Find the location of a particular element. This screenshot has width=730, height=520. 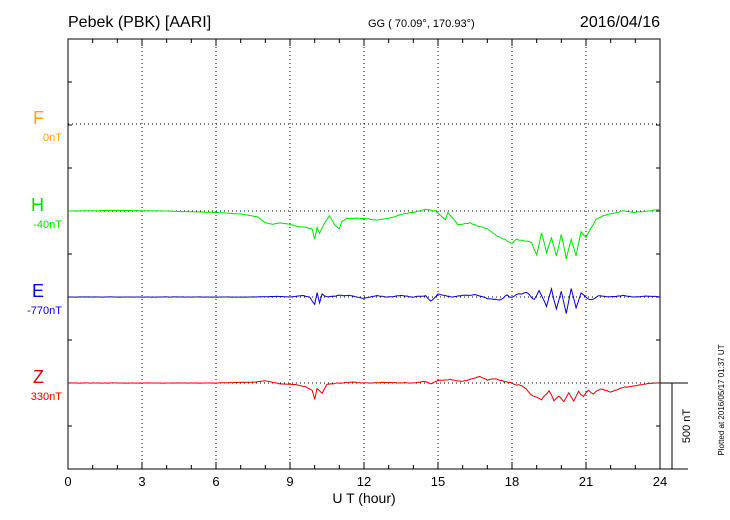

baseline-label-F: 0nT is located at coordinates (52, 138).